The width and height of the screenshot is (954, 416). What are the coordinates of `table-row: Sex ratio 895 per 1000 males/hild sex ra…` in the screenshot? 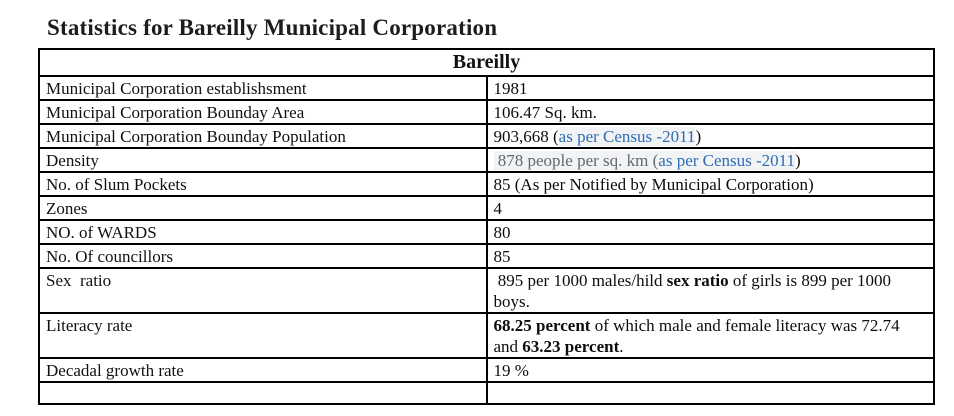 It's located at (486, 290).